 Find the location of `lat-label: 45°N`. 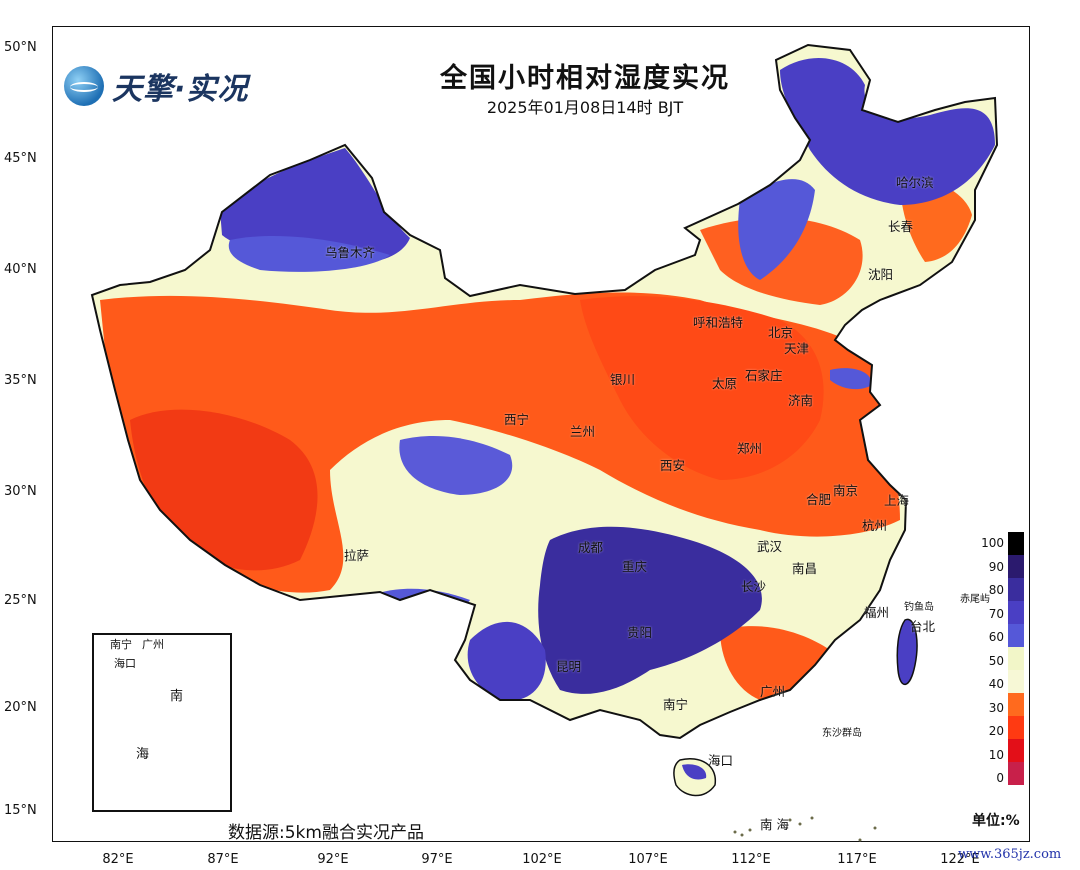

lat-label: 45°N is located at coordinates (20, 158).